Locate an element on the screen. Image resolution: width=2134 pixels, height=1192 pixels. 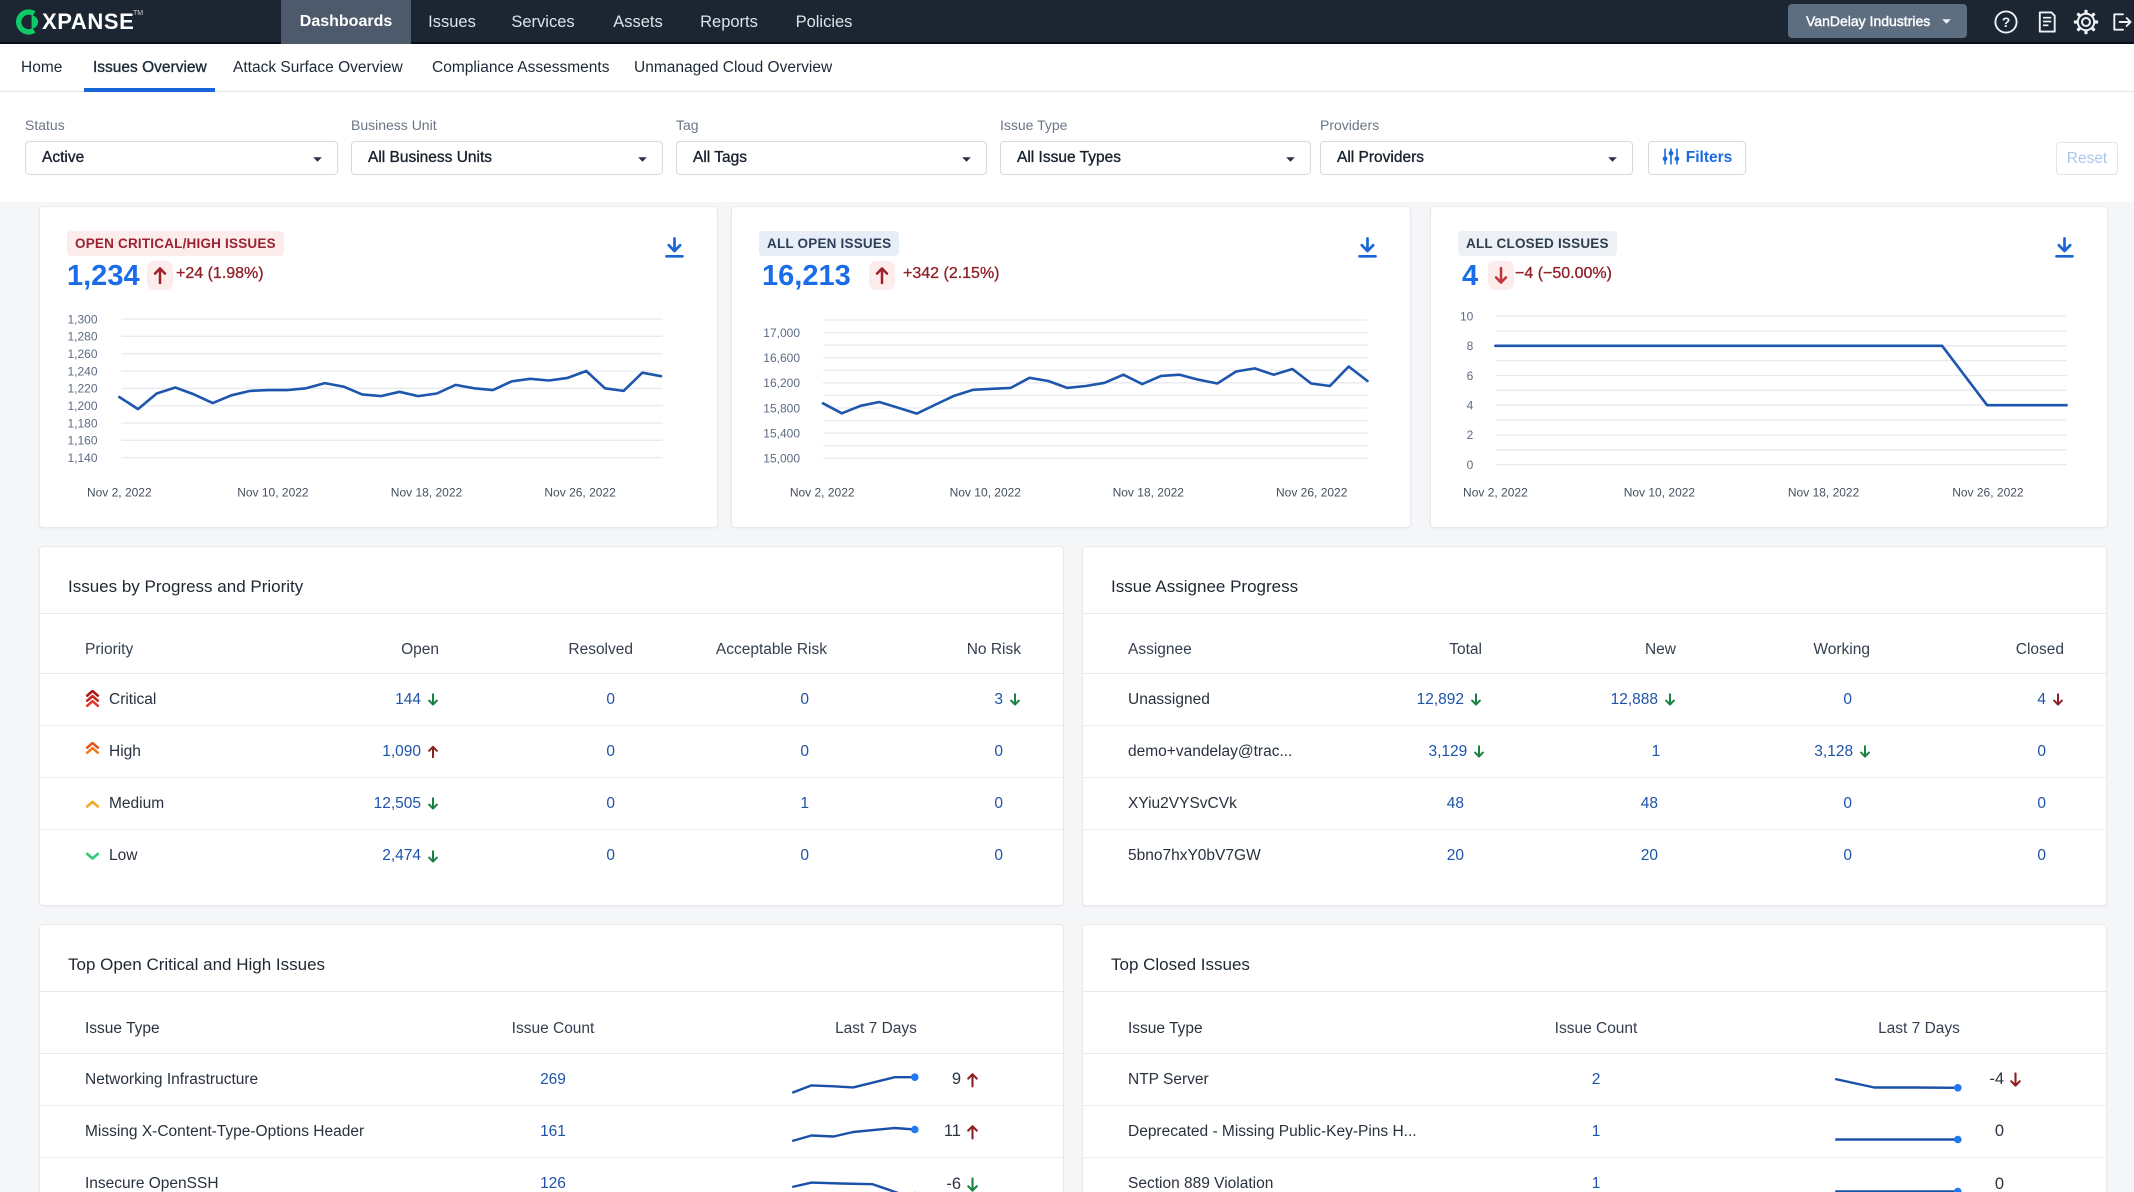
svg-text: 2 is located at coordinates (1470, 435).